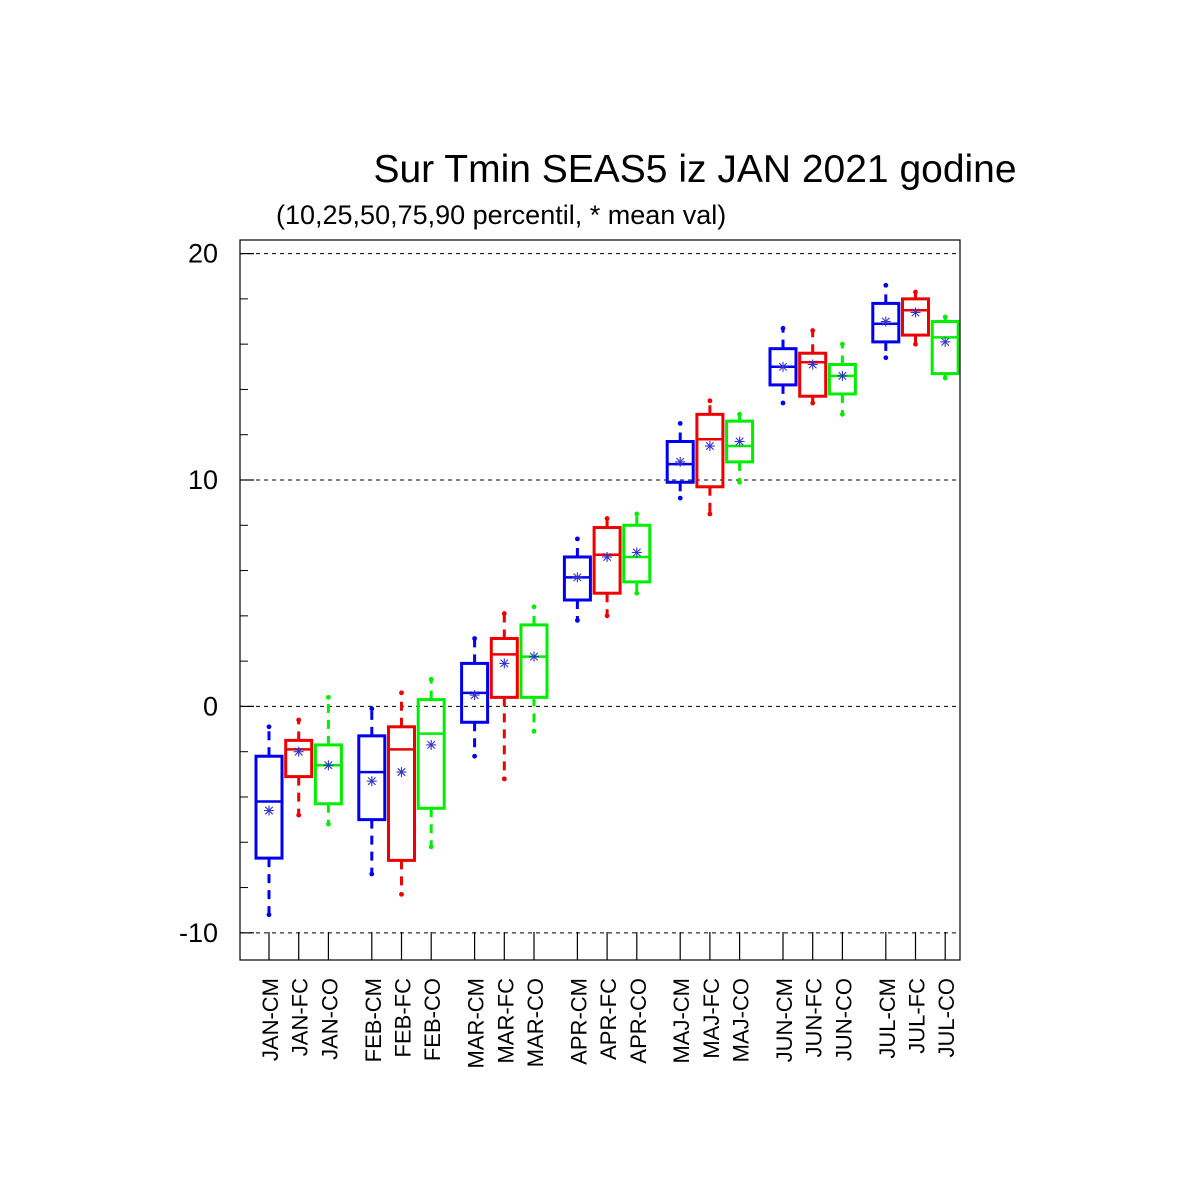 Image resolution: width=1200 pixels, height=1200 pixels. Describe the element at coordinates (401, 793) in the screenshot. I see `box-feb-fc` at that location.